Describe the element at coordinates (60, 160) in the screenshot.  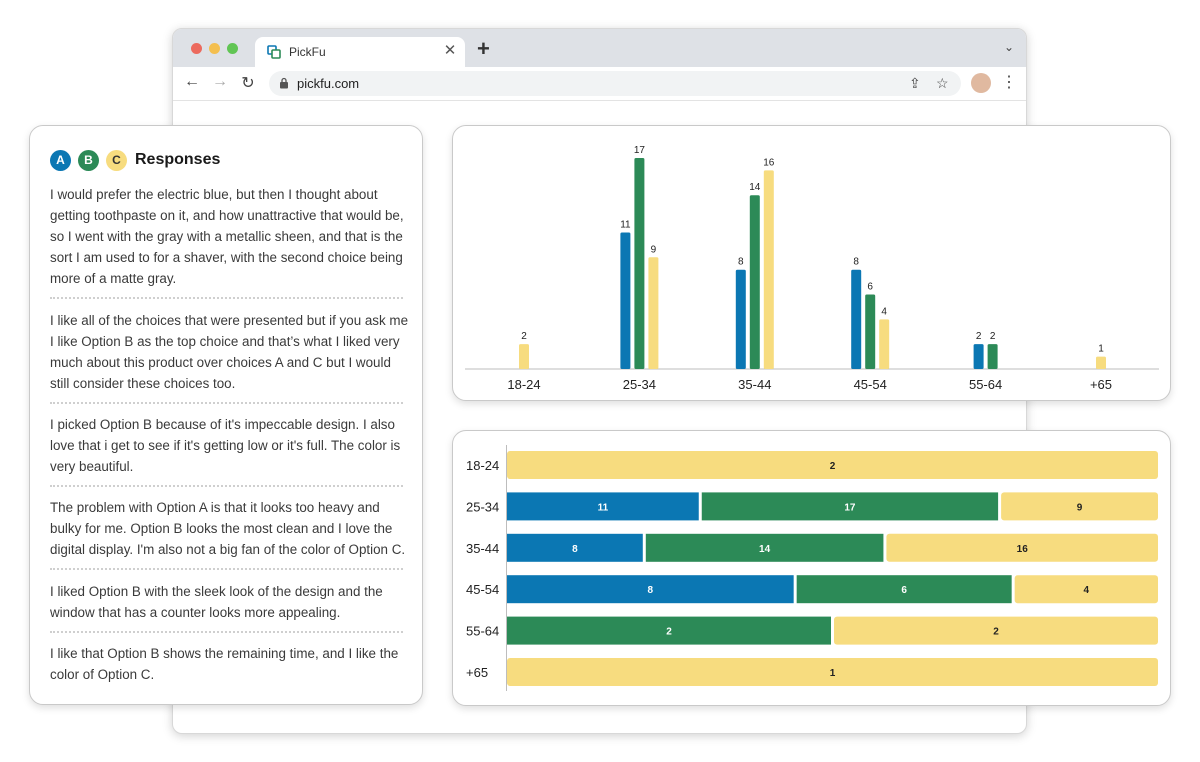
I see `option-a-badge: A` at that location.